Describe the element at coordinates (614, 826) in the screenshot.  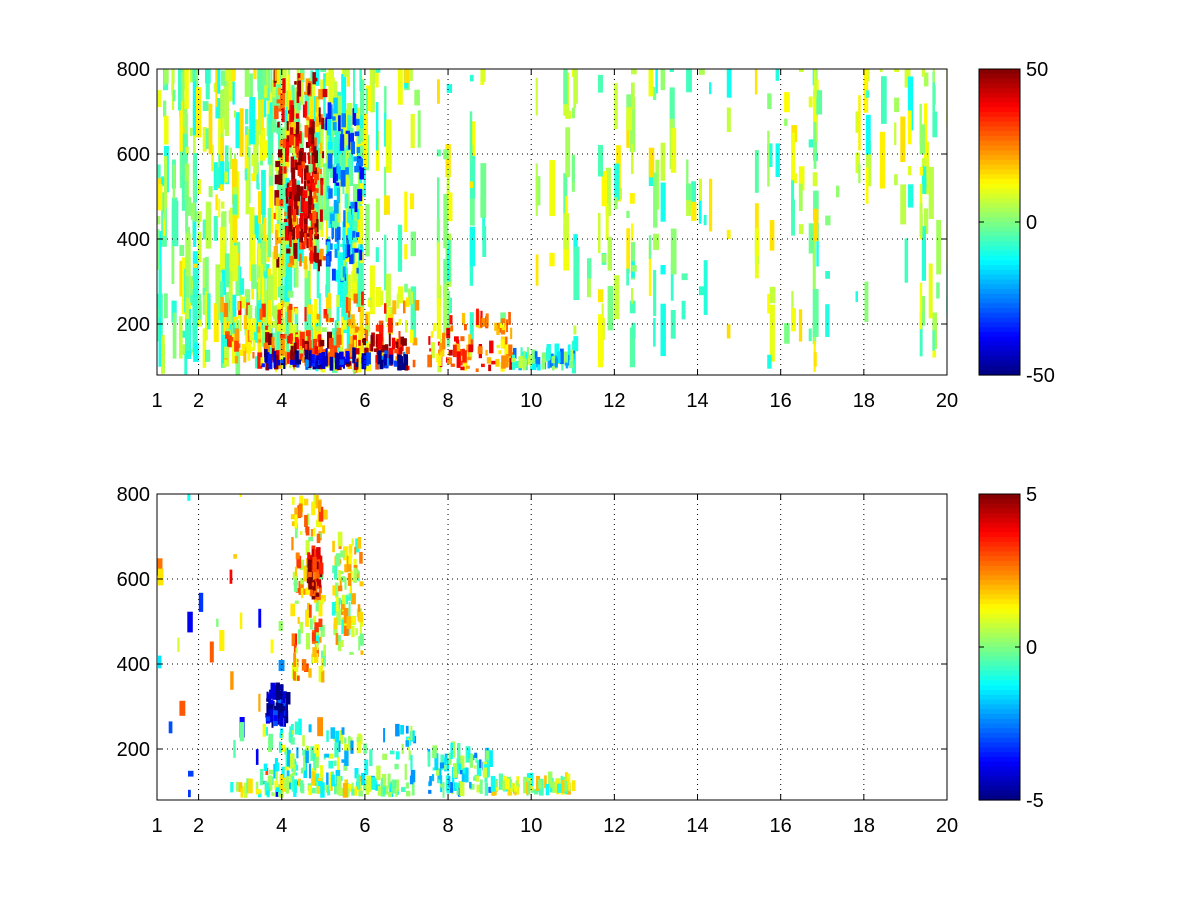
I see `x-tick-label: 12` at that location.